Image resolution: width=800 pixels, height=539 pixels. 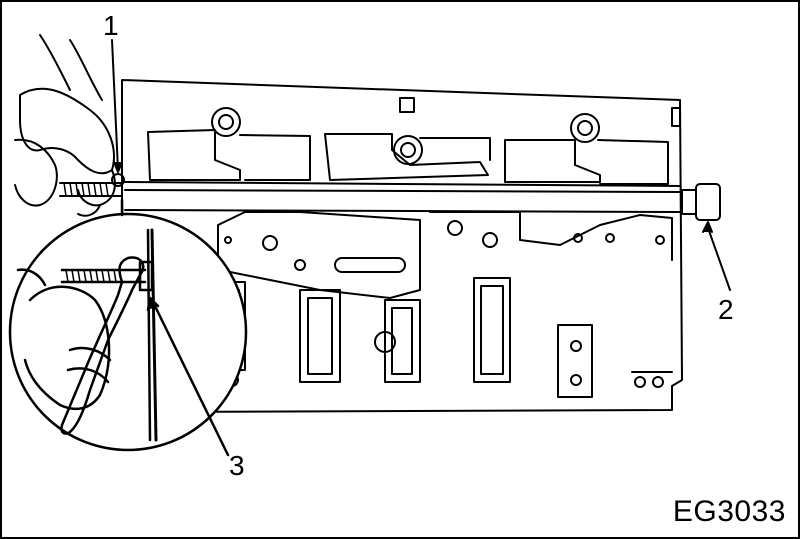 What do you see at coordinates (370, 265) in the screenshot?
I see `slot` at bounding box center [370, 265].